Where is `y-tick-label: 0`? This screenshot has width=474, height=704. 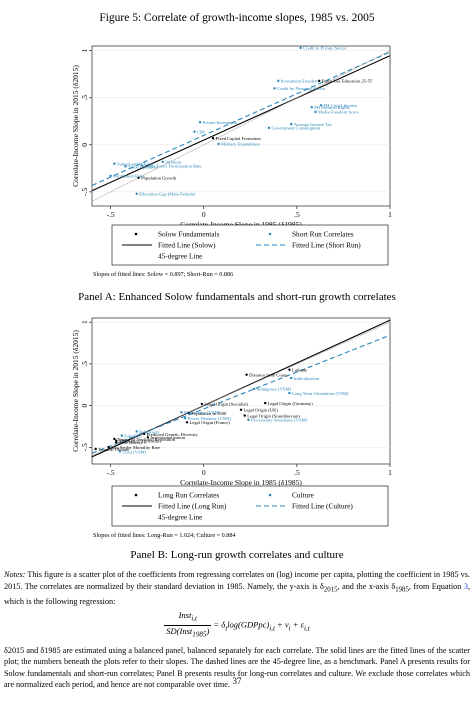
y-tick-label: 0 is located at coordinates (84, 405).